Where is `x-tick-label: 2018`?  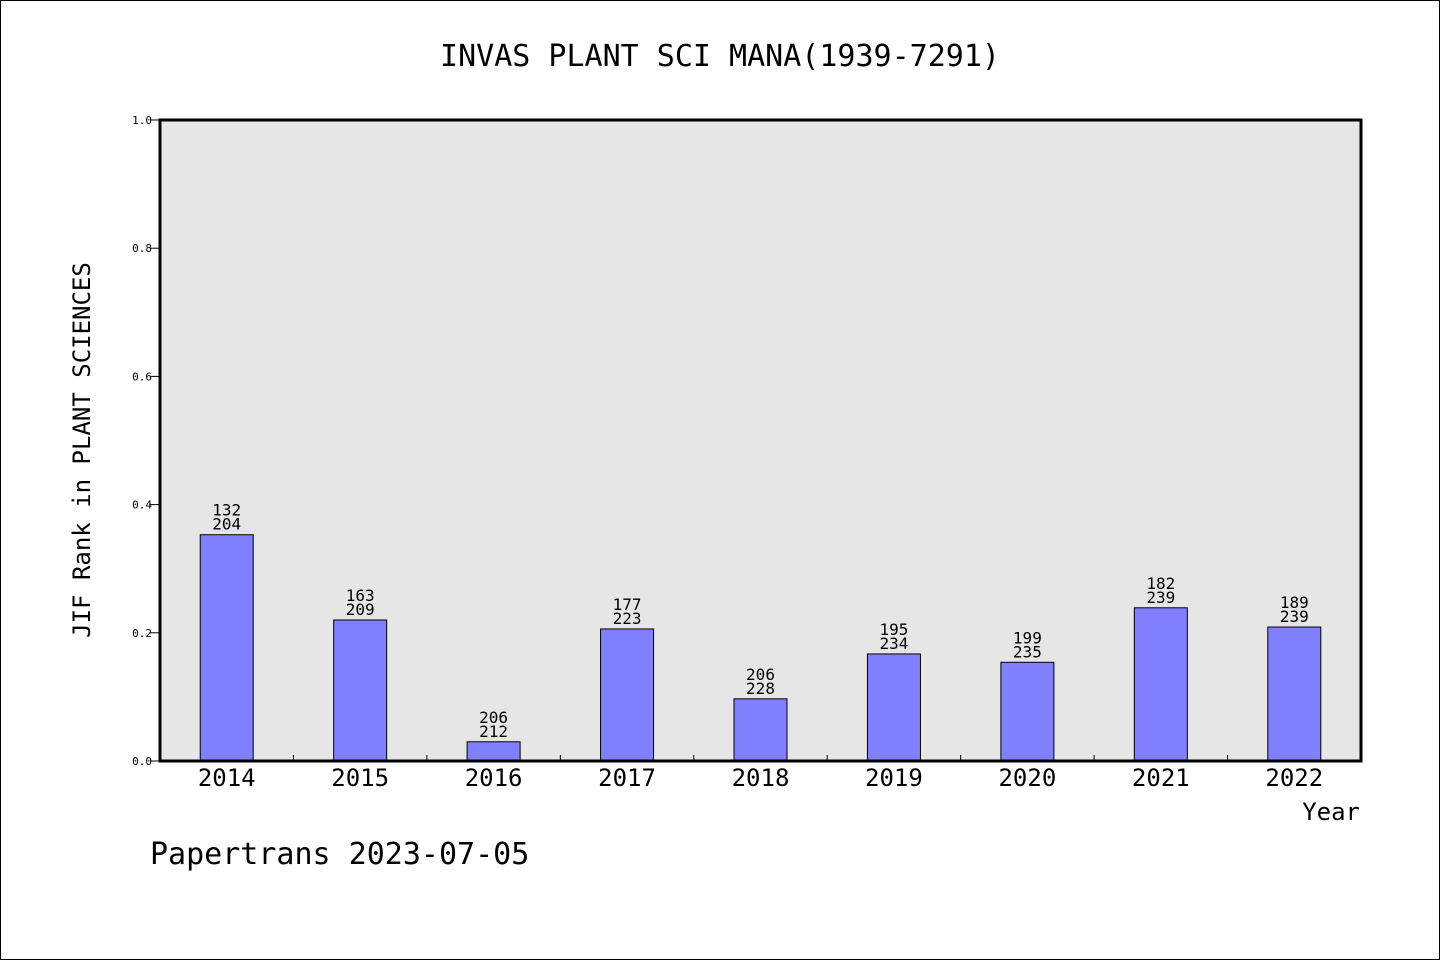
x-tick-label: 2018 is located at coordinates (761, 778).